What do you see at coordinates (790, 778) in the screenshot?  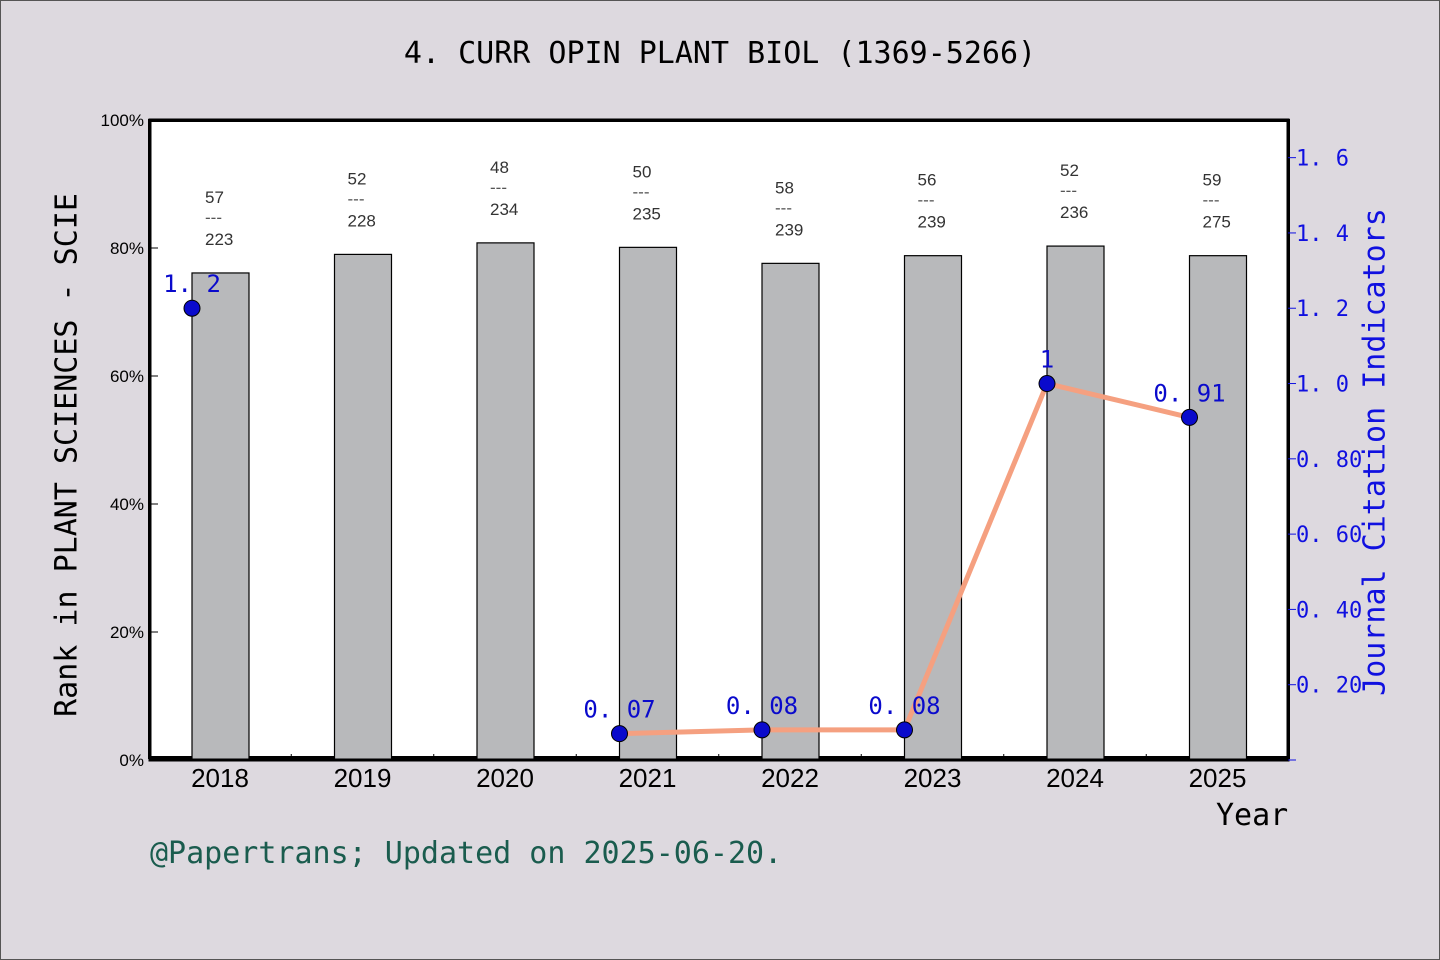 I see `x-tick-label: 2022` at bounding box center [790, 778].